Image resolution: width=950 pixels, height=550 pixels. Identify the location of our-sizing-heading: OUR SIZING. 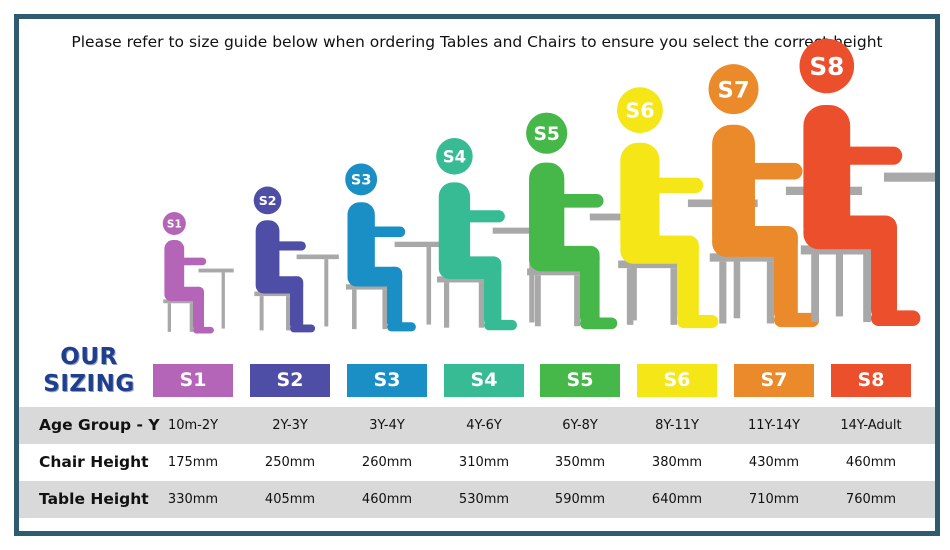
(89, 371).